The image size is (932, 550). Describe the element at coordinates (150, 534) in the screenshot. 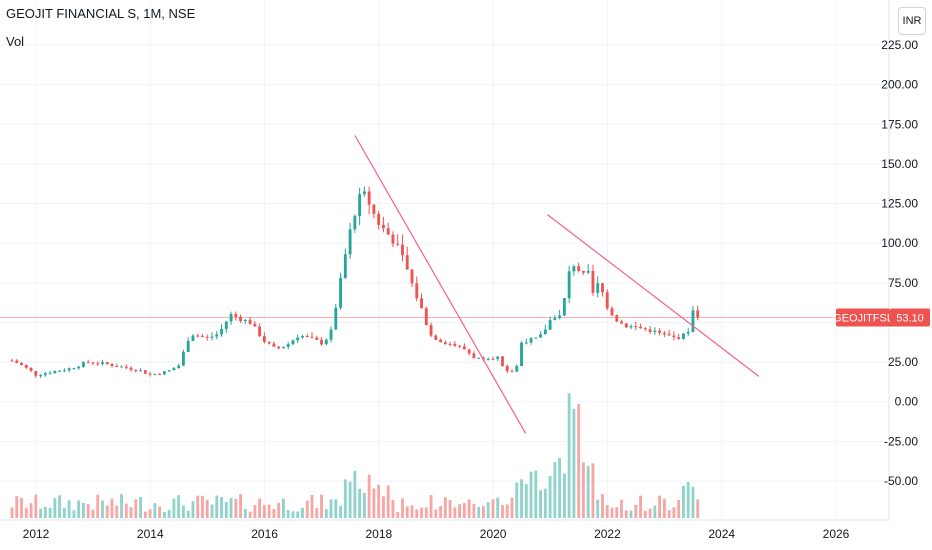

I see `x-tick-label: 2014` at that location.